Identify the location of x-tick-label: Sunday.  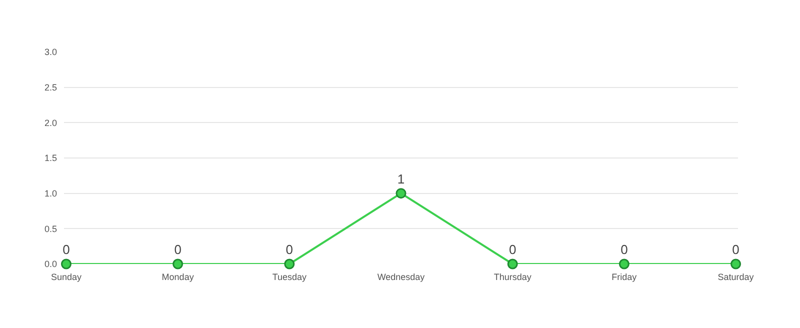
(66, 277).